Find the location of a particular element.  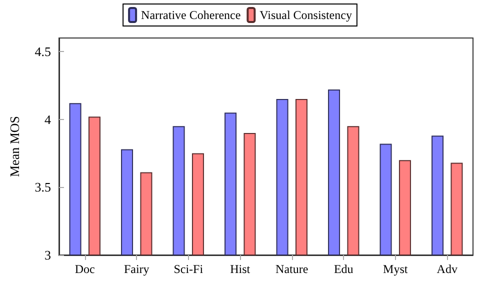

y-tick-label: 3 is located at coordinates (47, 255).